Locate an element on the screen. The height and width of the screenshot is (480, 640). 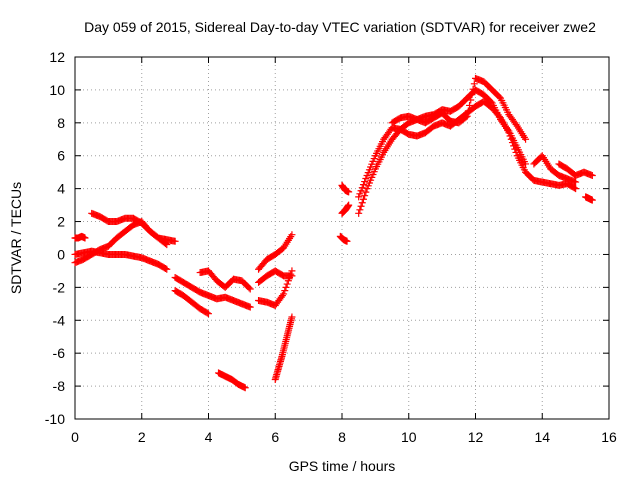
y-tick-label: -2 is located at coordinates (59, 287).